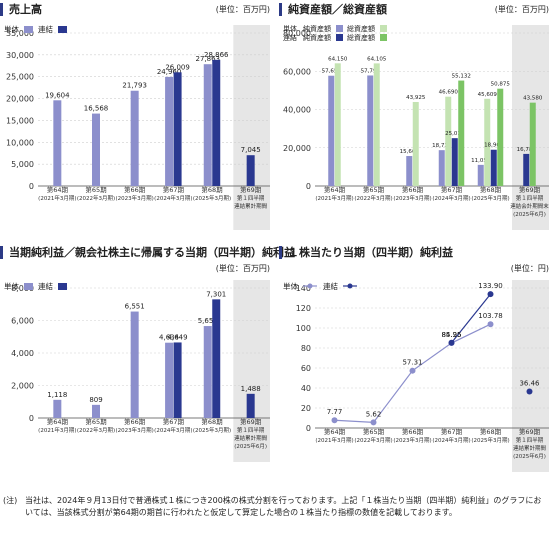 Image resolution: width=551 pixels, height=537 pixels. What do you see at coordinates (529, 384) in the screenshot?
I see `data-label: 36.46` at bounding box center [529, 384].